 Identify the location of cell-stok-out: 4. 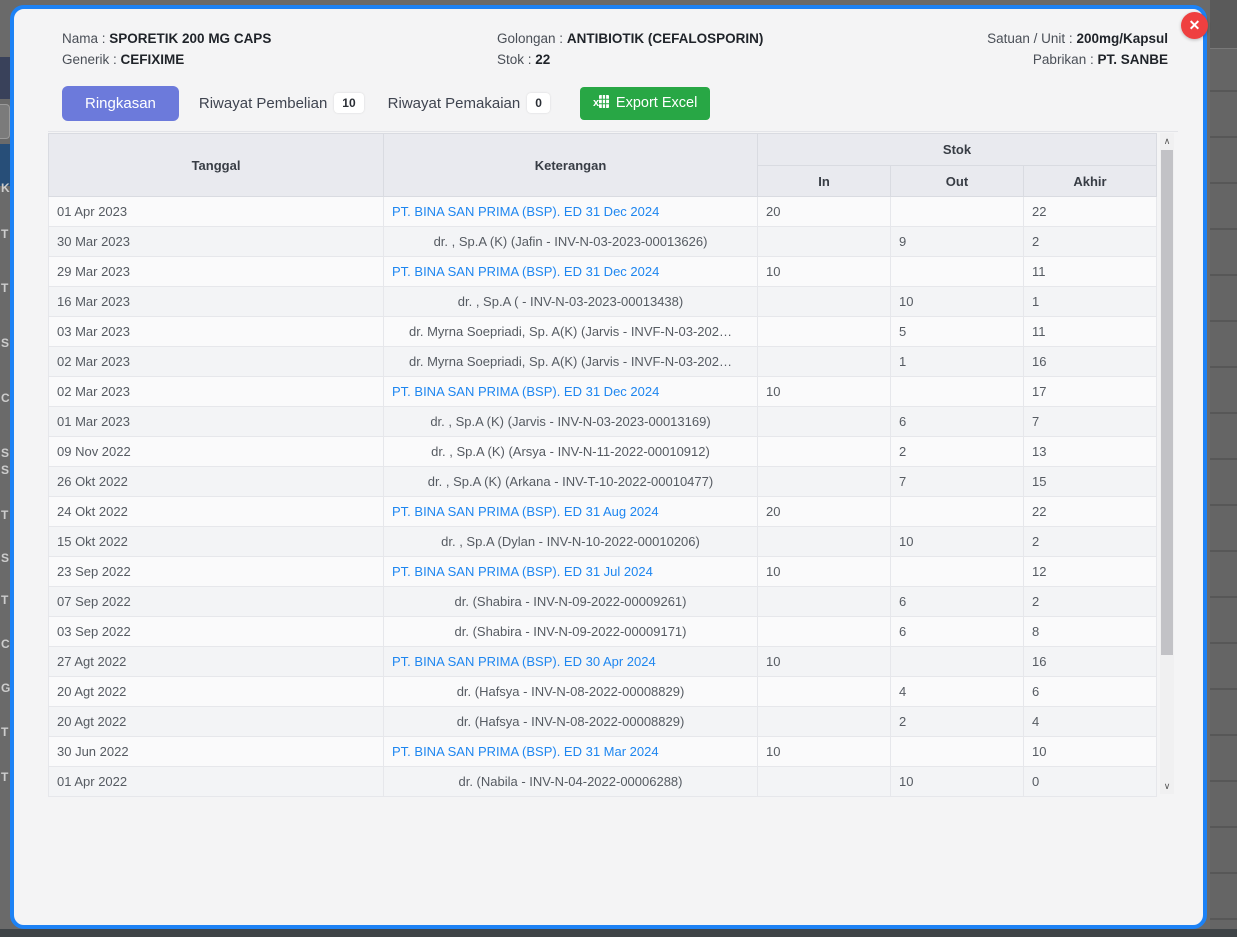
(957, 691).